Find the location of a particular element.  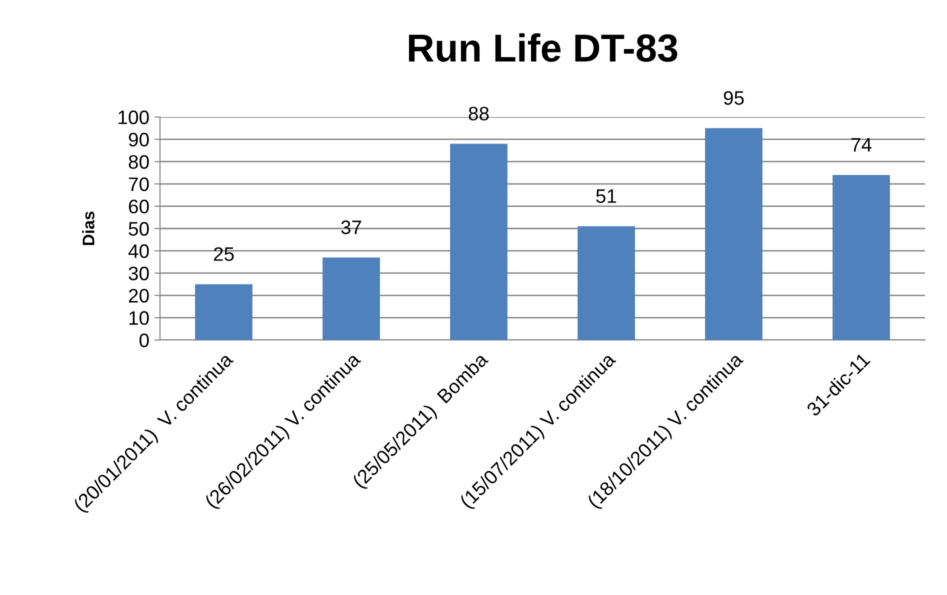

y-axis-title: Dias is located at coordinates (88, 228).